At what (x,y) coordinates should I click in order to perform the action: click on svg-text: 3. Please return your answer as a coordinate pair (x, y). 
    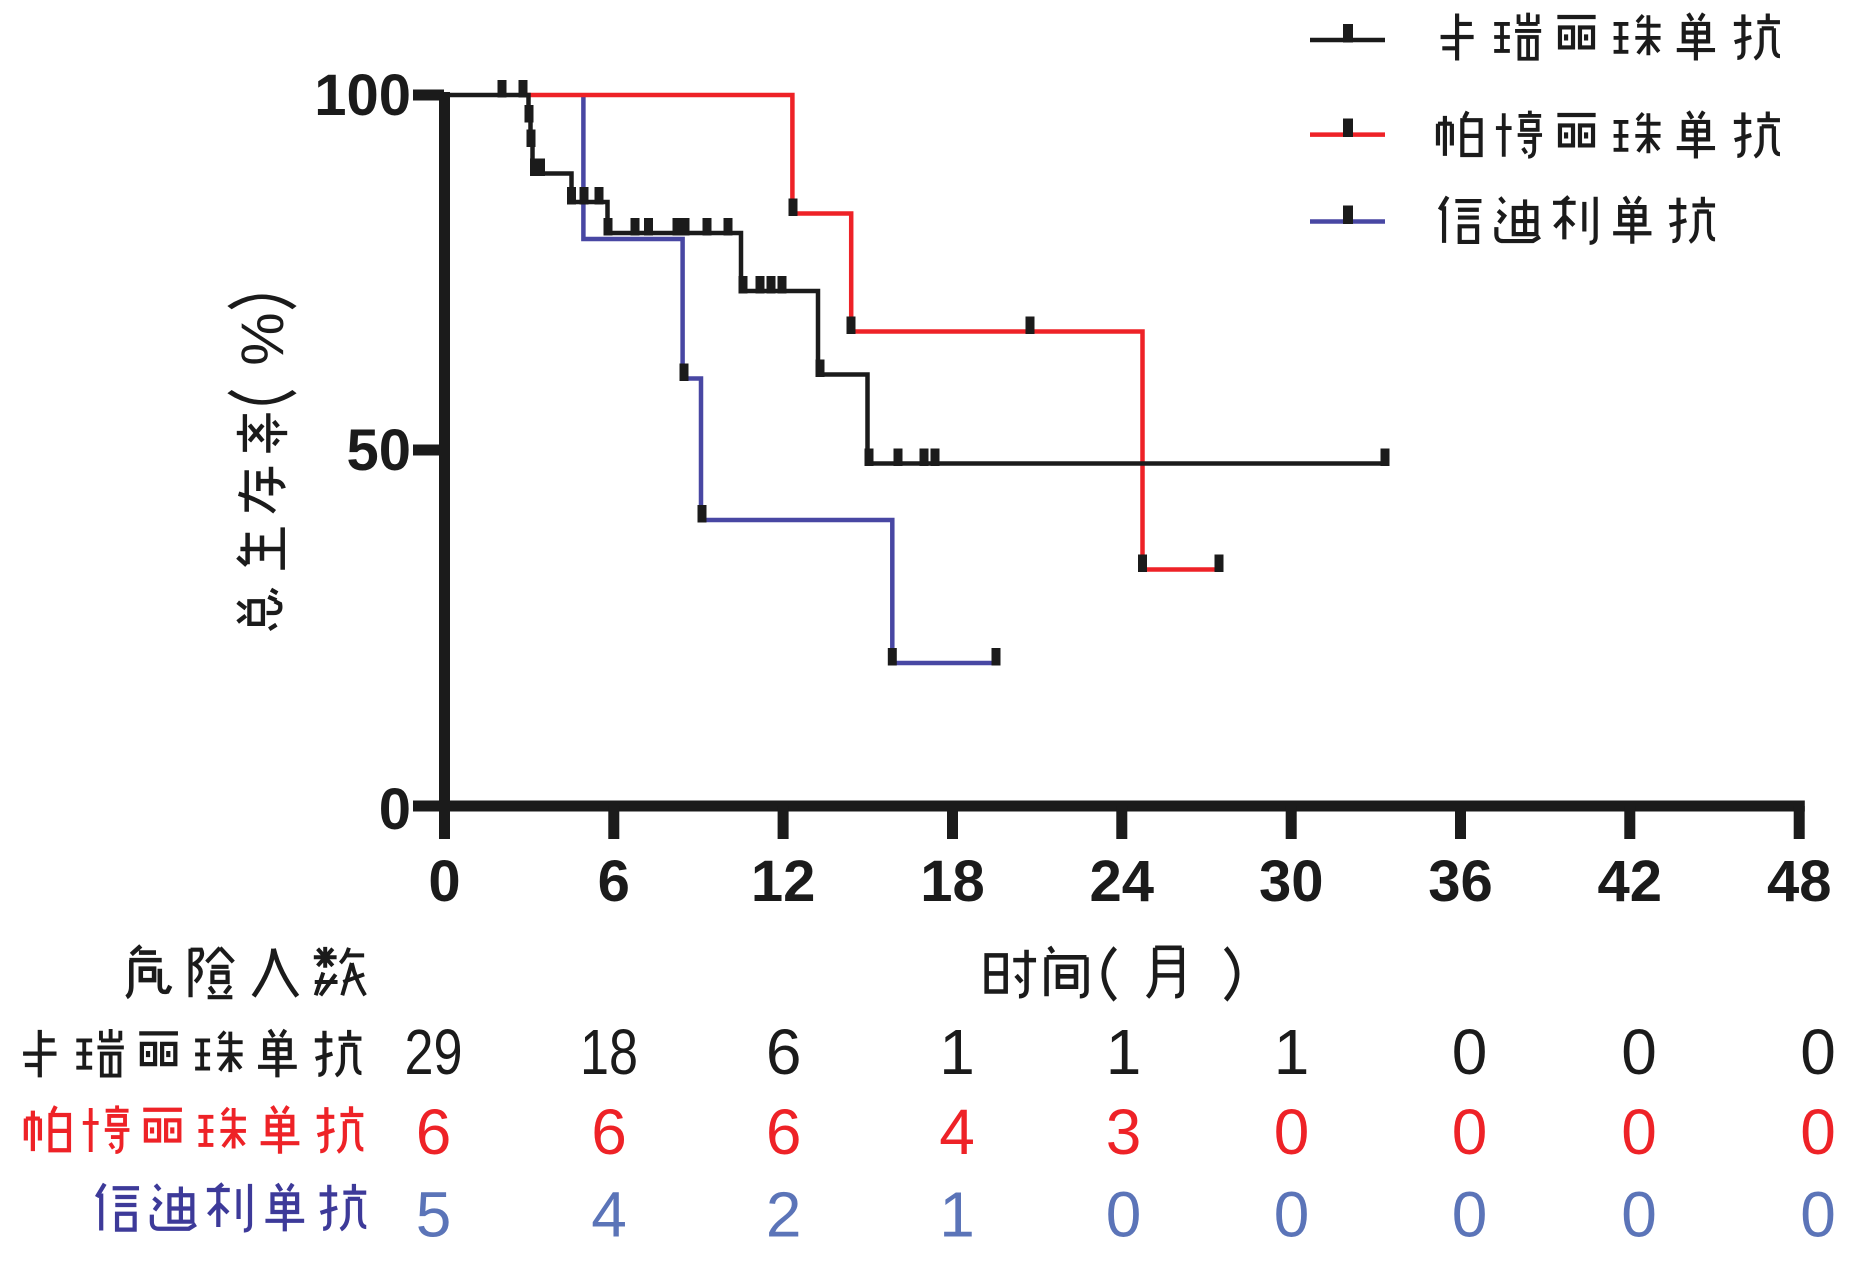
    Looking at the image, I should click on (1124, 1132).